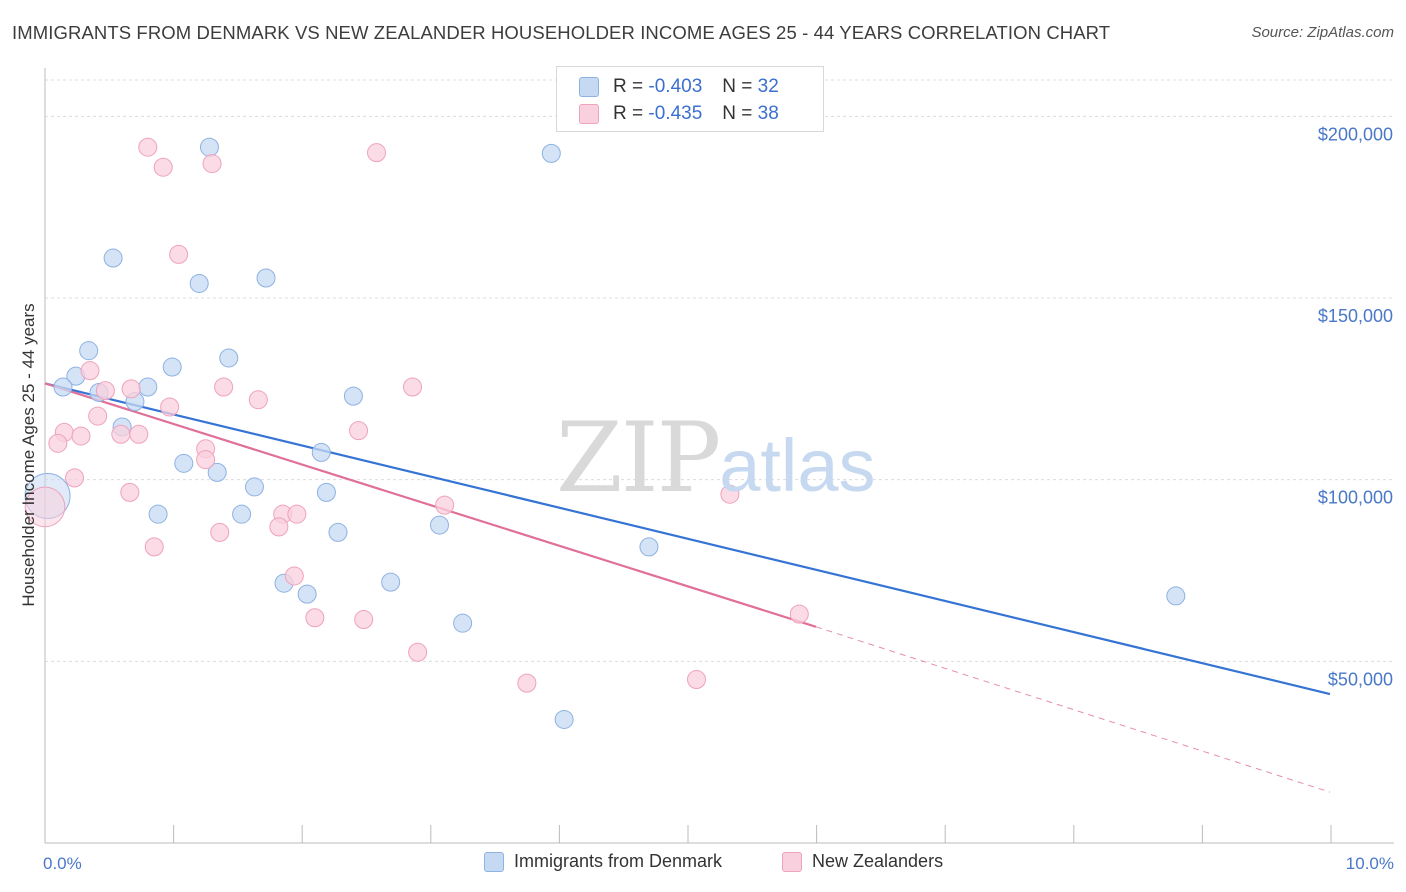 Image resolution: width=1406 pixels, height=892 pixels. I want to click on series-legend-nz: New Zealanders, so click(862, 861).